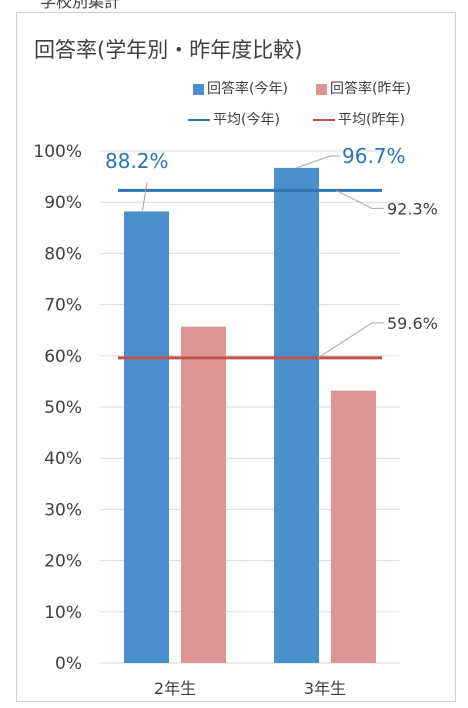  I want to click on legend-label-line-0: 平均(今年), so click(246, 120).